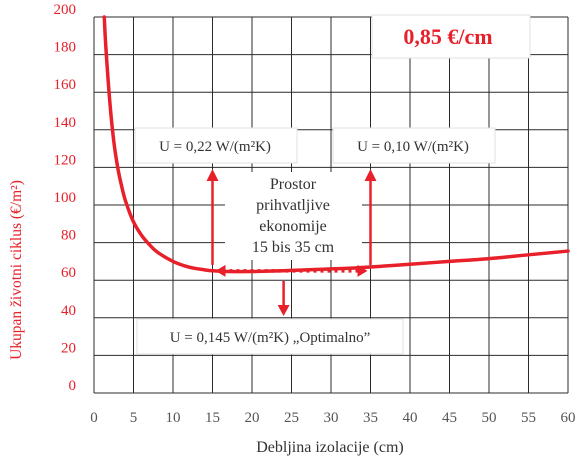 Image resolution: width=579 pixels, height=462 pixels. I want to click on x-tick-label: 20, so click(252, 418).